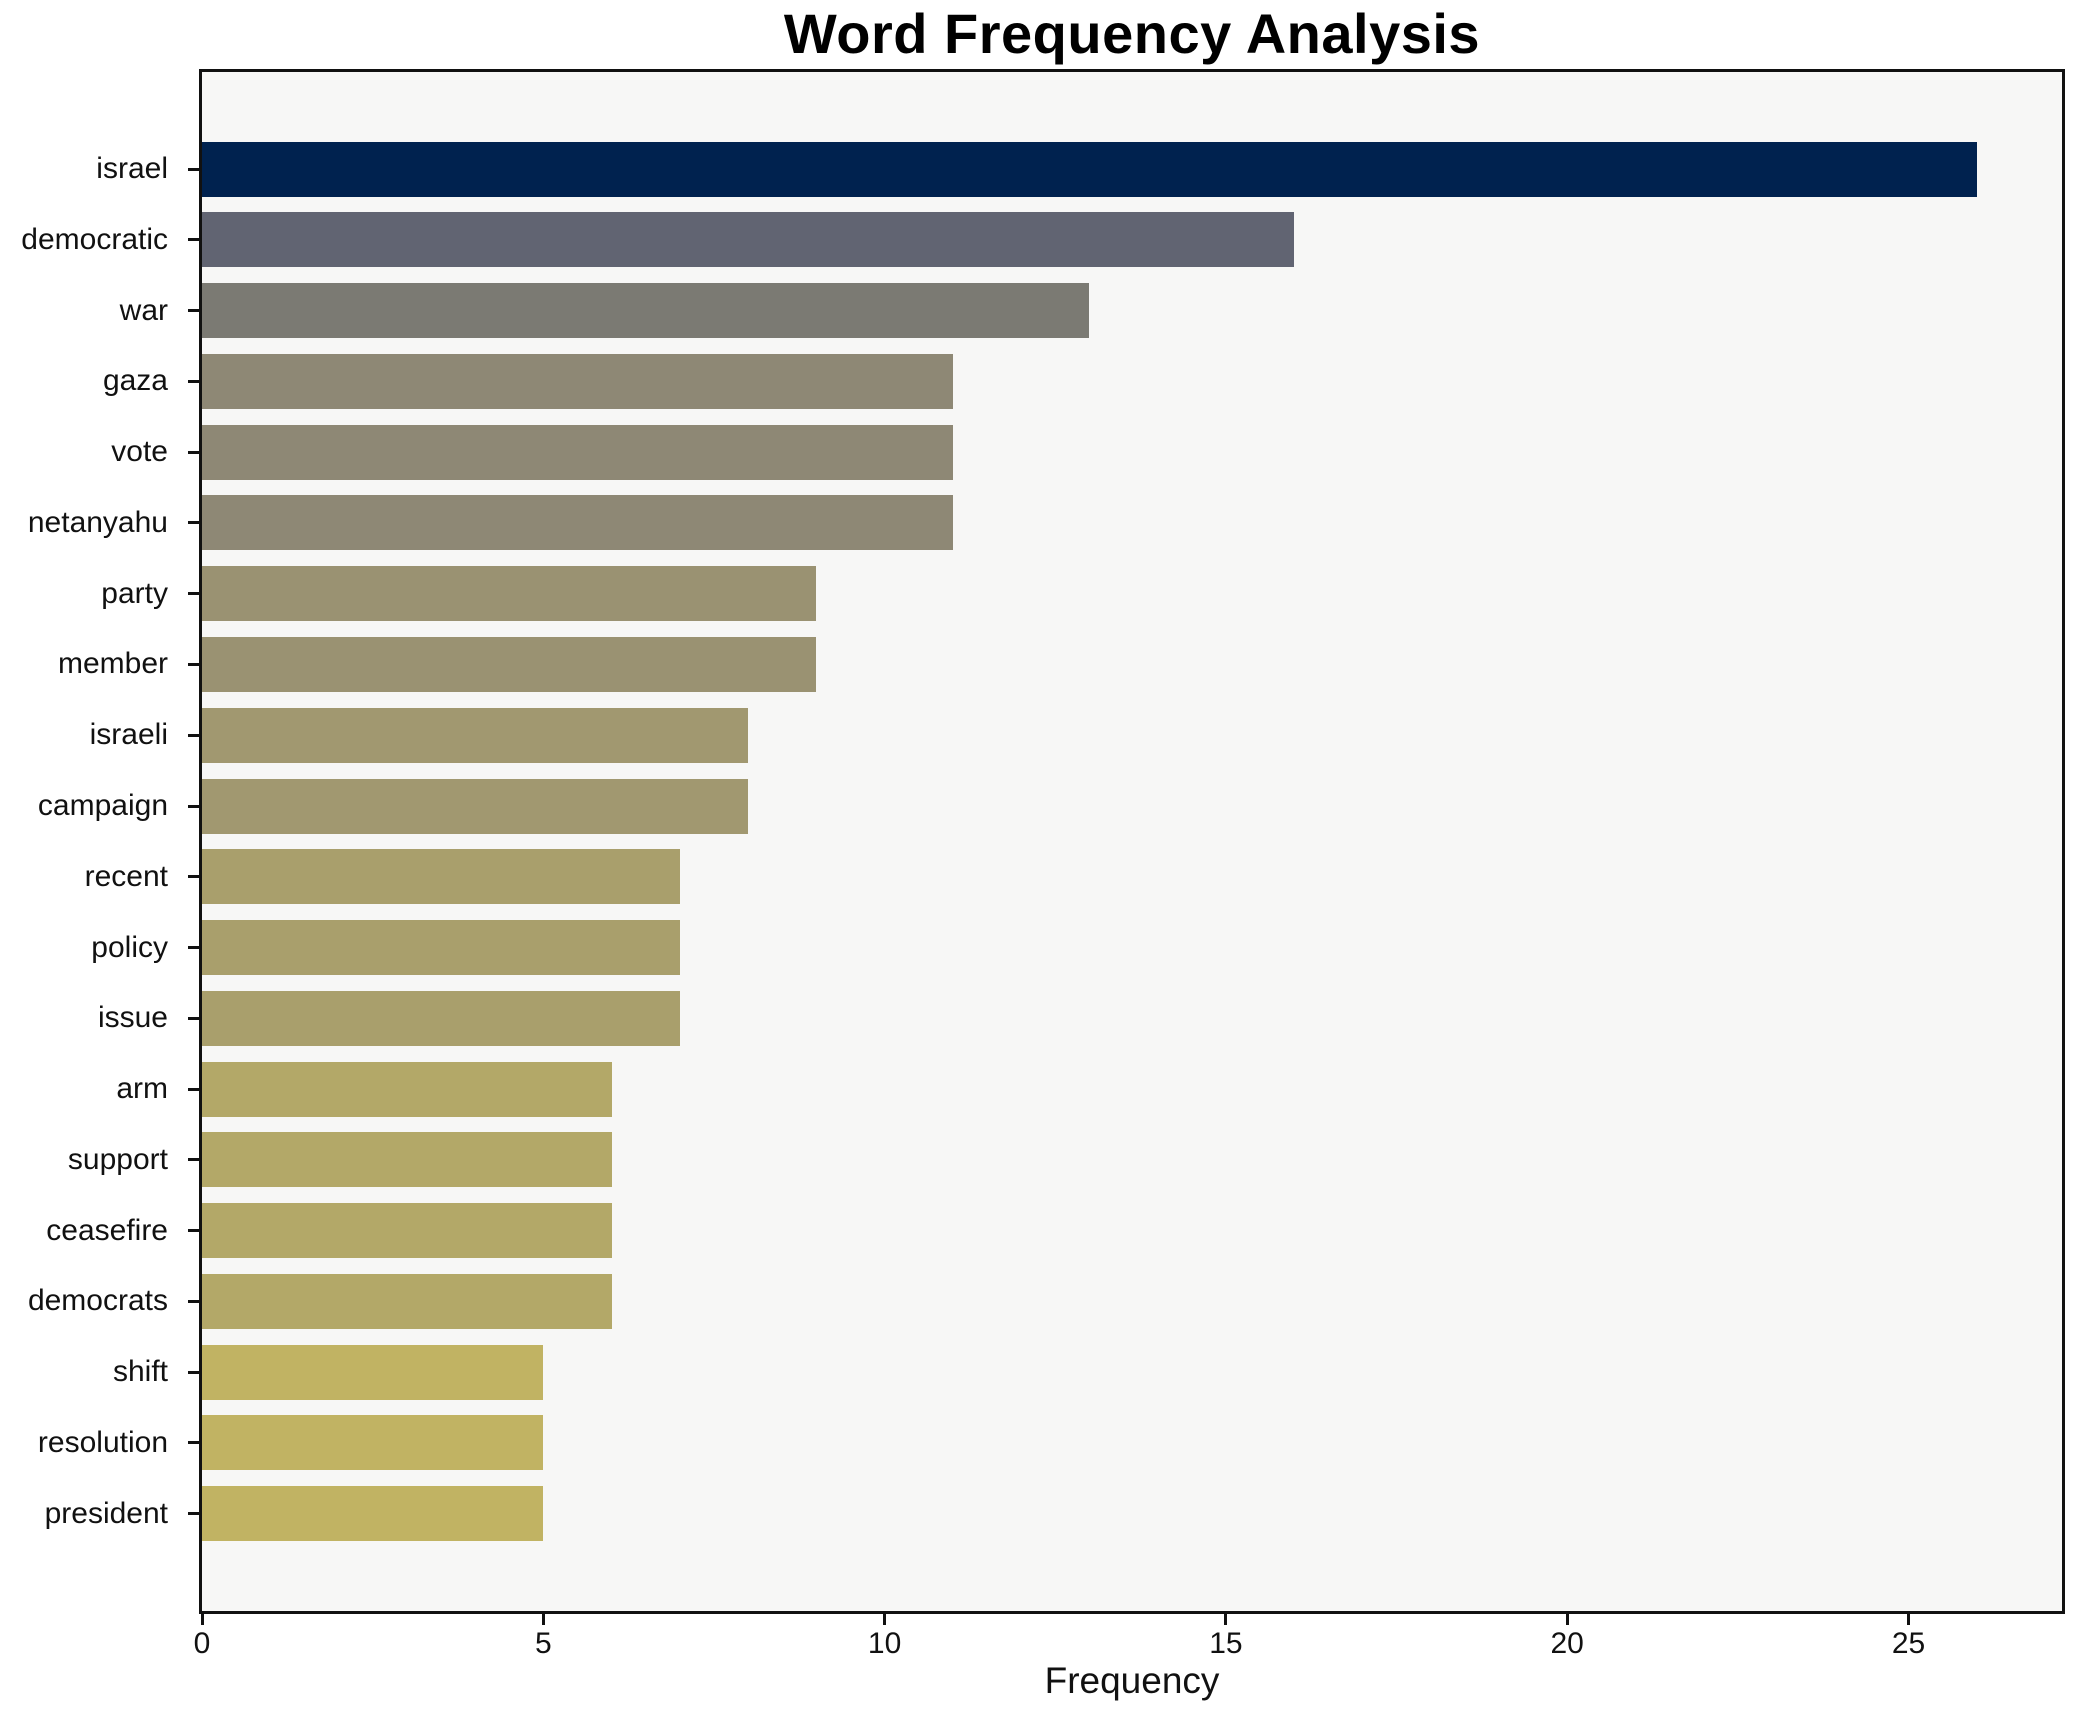  I want to click on y-tick-label: president, so click(106, 1513).